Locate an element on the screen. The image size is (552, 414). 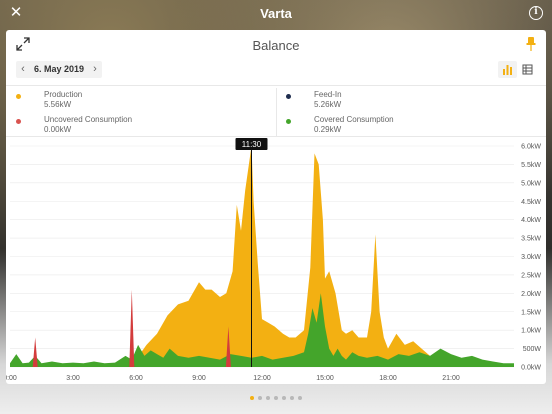
date-label: 6. May 2019 is located at coordinates (59, 69).